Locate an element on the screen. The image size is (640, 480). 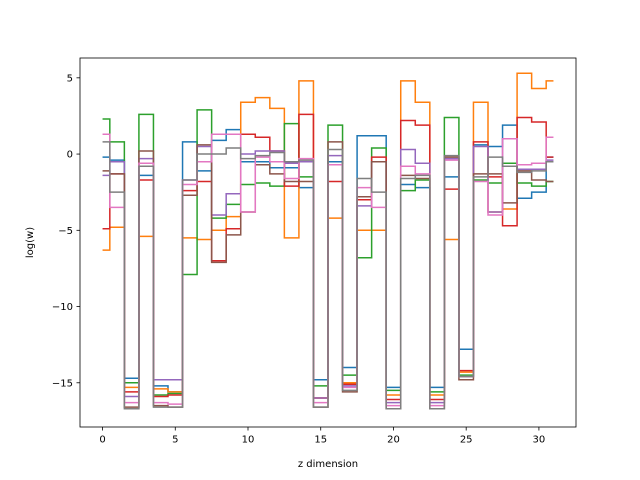
x-axis-label: z dimension is located at coordinates (328, 464).